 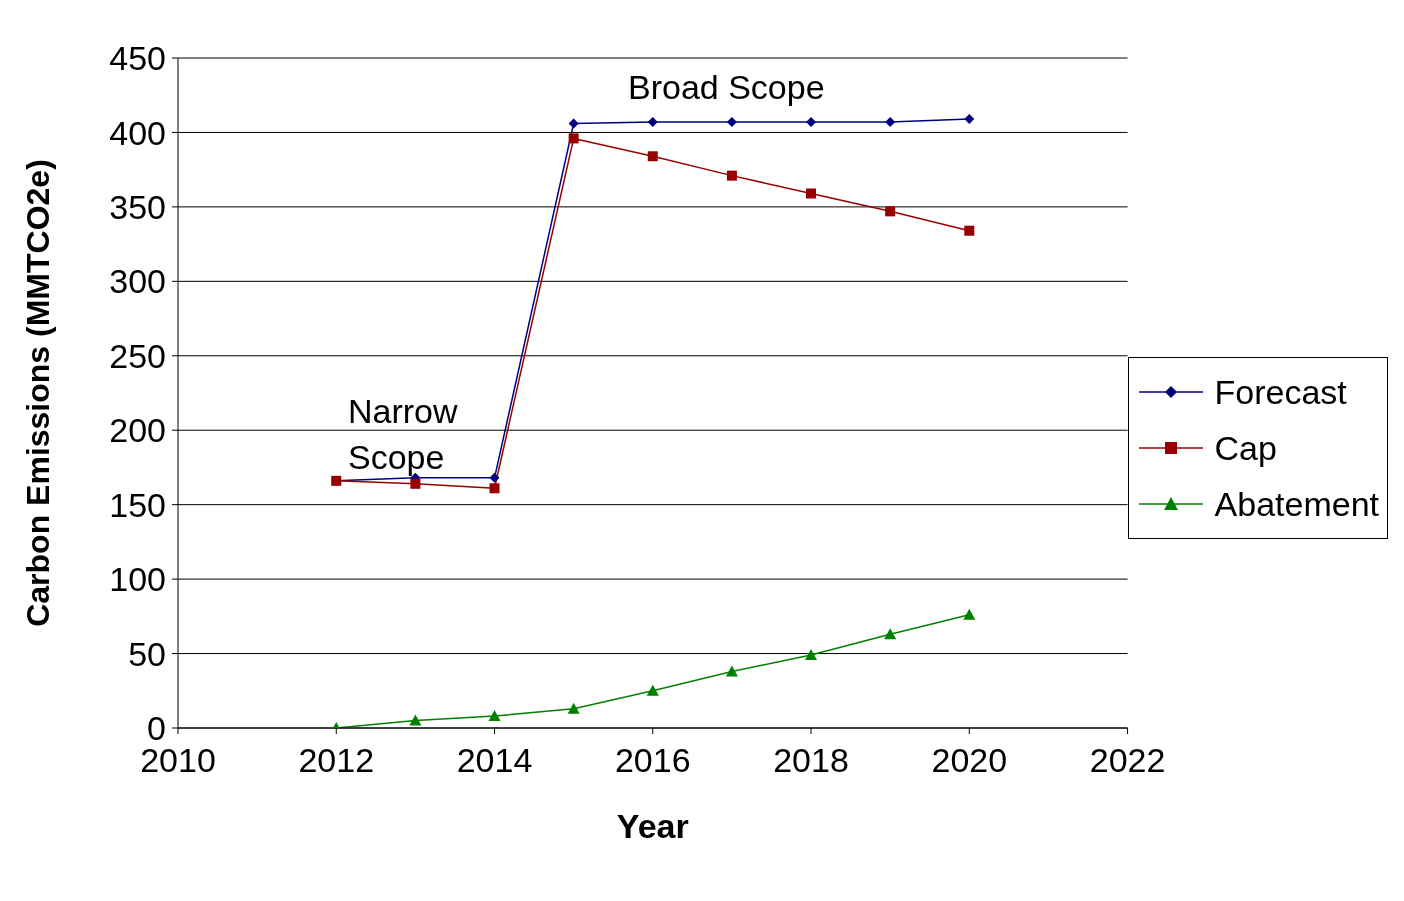 What do you see at coordinates (137, 579) in the screenshot?
I see `y-tick-label: 100` at bounding box center [137, 579].